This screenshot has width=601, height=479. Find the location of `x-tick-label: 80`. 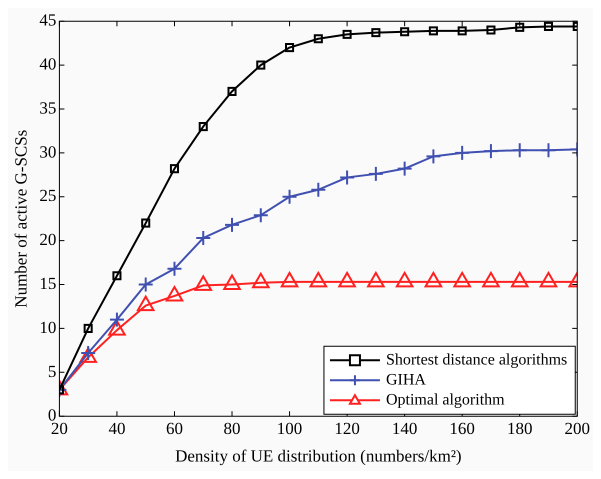

x-tick-label: 80 is located at coordinates (232, 428).